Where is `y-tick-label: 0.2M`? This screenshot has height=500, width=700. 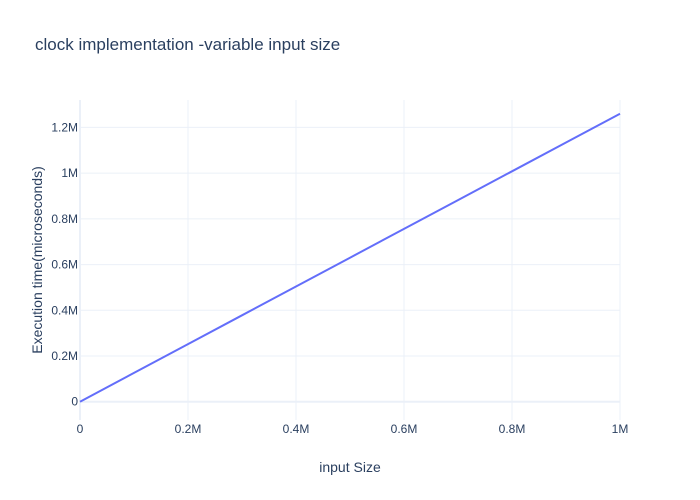 y-tick-label: 0.2M is located at coordinates (64, 356).